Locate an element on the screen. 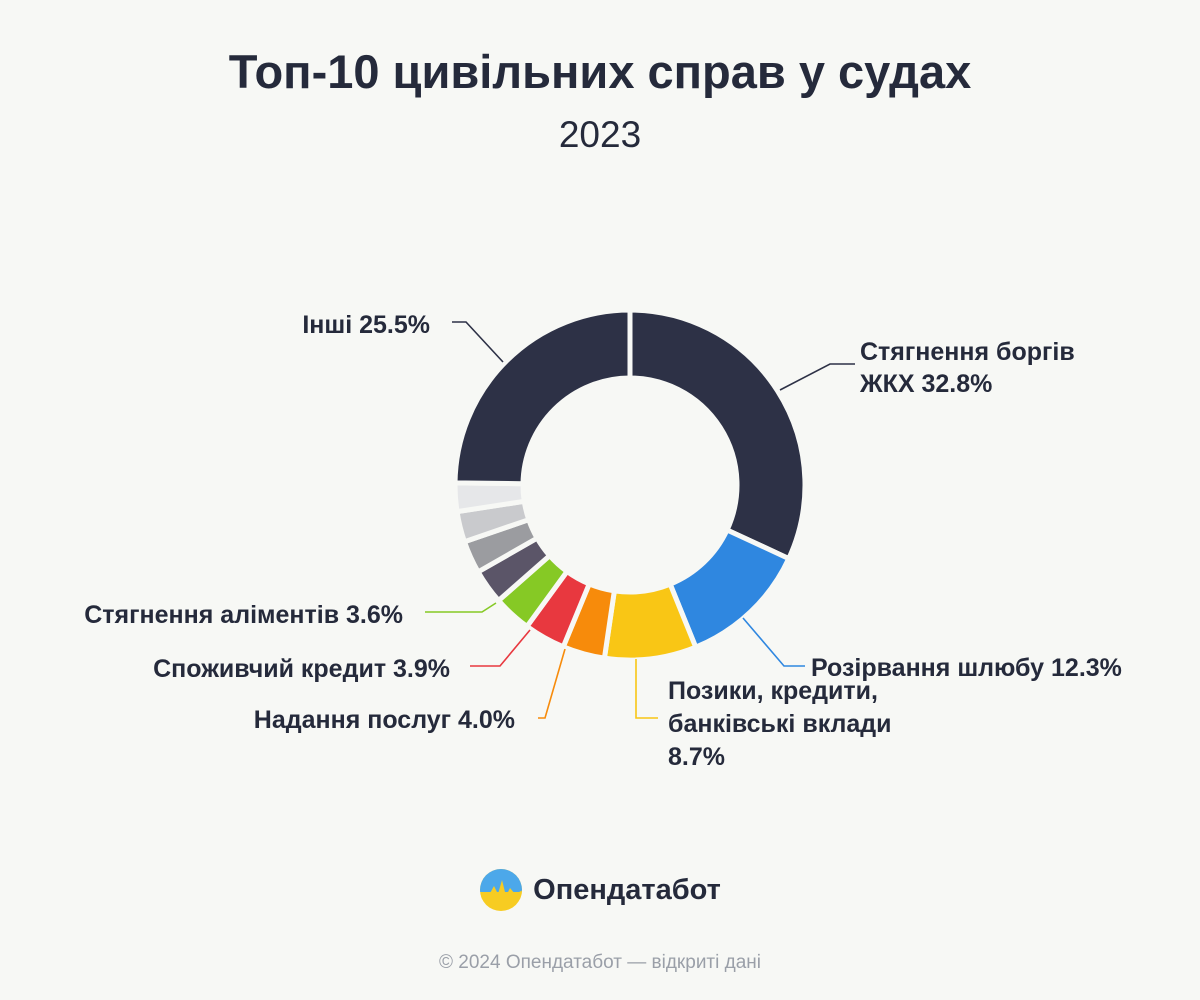  slice-label-line: ЖКХ 32.8% is located at coordinates (925, 384).